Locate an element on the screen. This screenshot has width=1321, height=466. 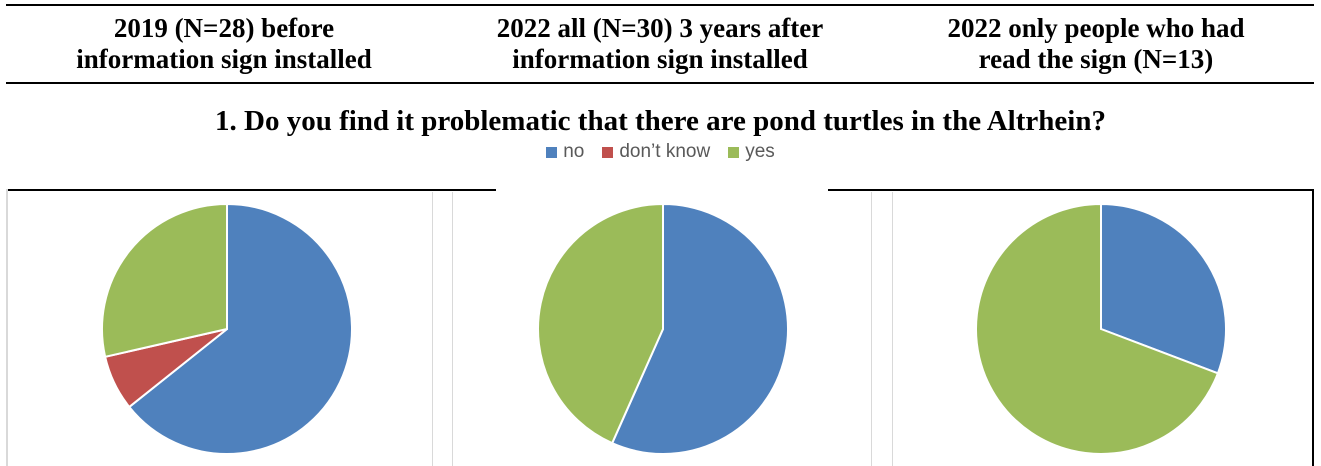
pie-2019-slice-no is located at coordinates (240, 328).